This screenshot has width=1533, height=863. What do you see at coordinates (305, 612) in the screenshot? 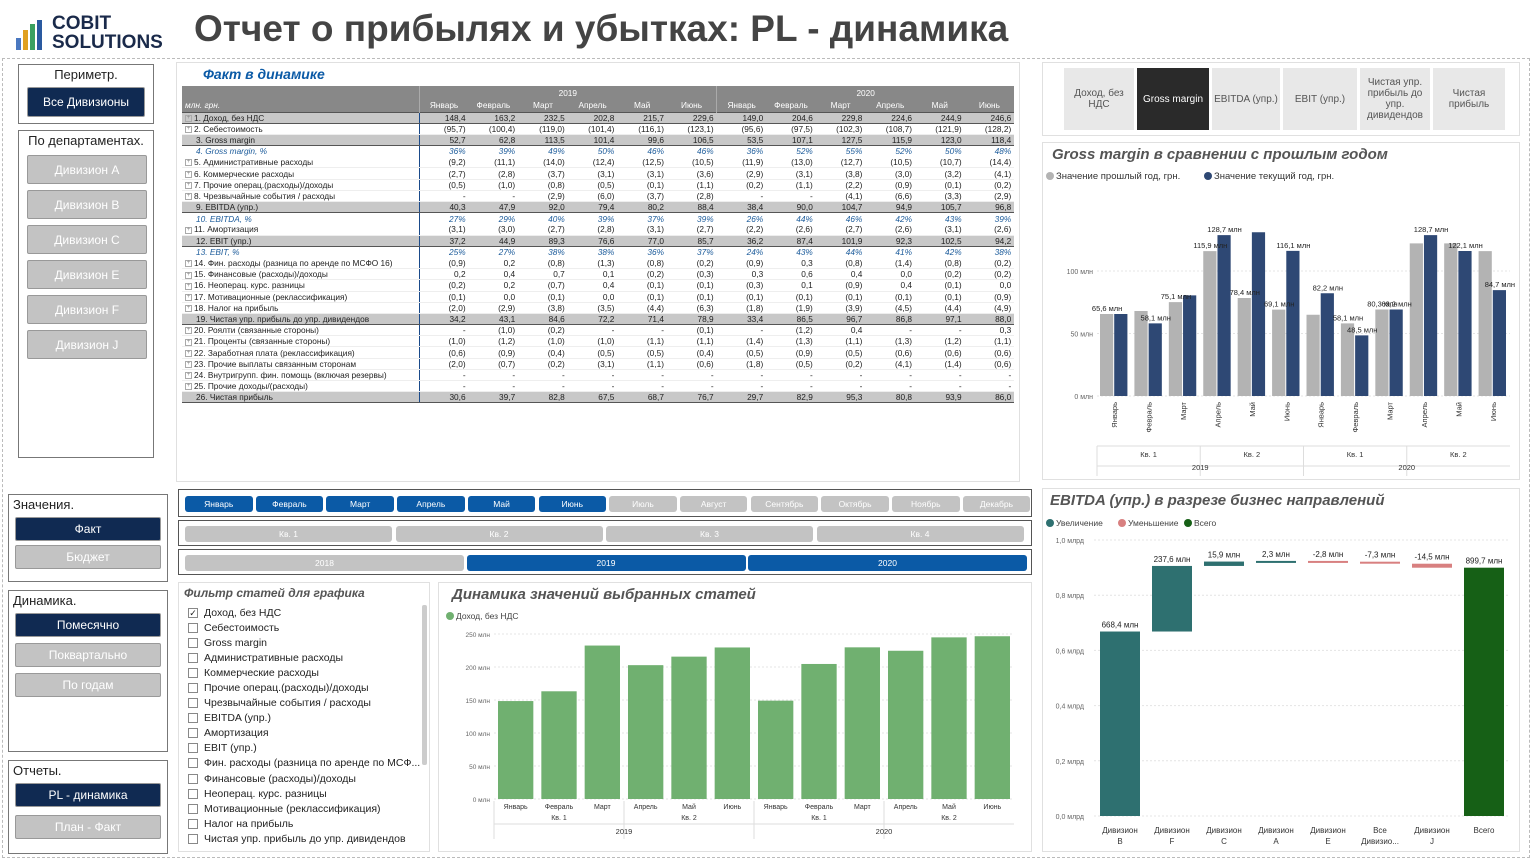
I see `filter-item: ✓ Доход, без НДС` at bounding box center [305, 612].